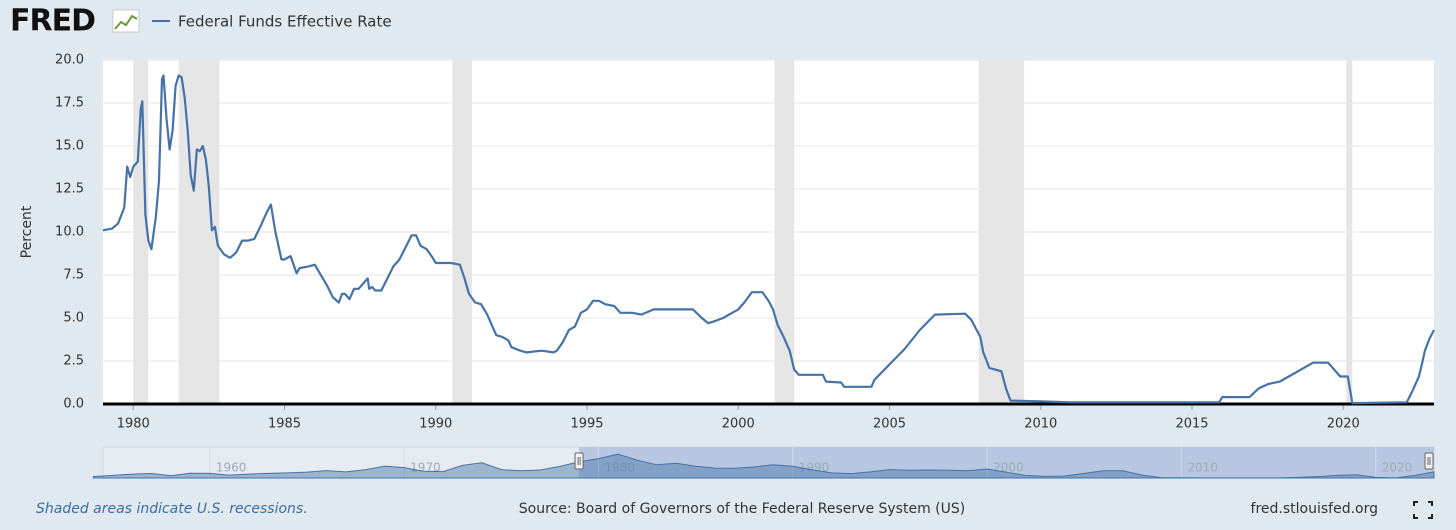  I want to click on y-tick-label: 7.5, so click(73, 275).